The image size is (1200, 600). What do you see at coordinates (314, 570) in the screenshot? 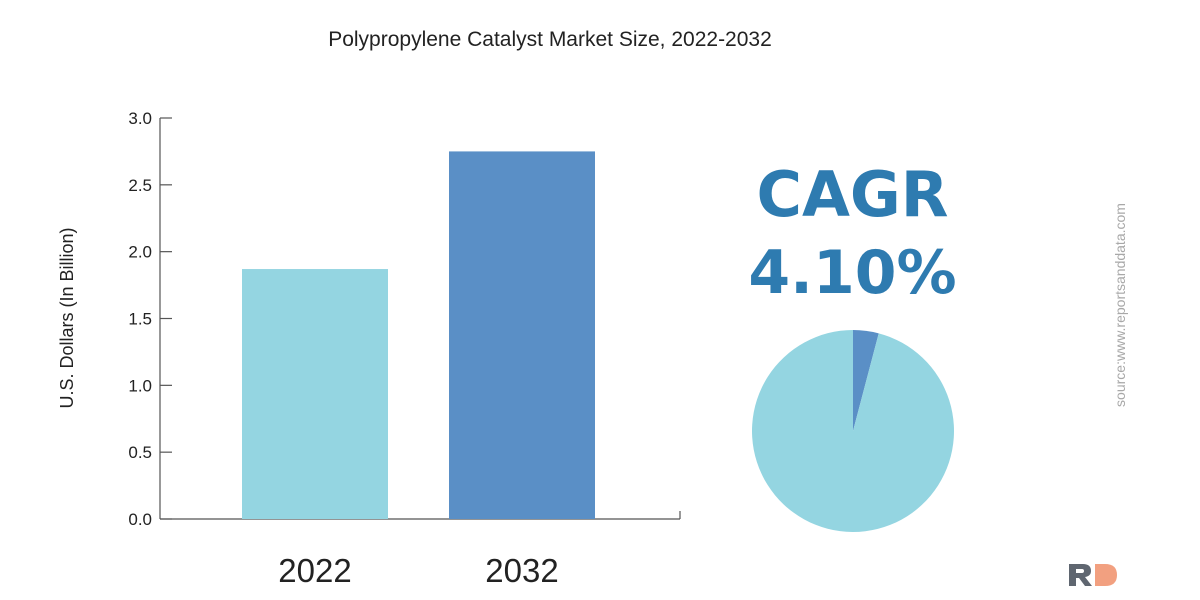
I see `x-tick-label: 2022` at bounding box center [314, 570].